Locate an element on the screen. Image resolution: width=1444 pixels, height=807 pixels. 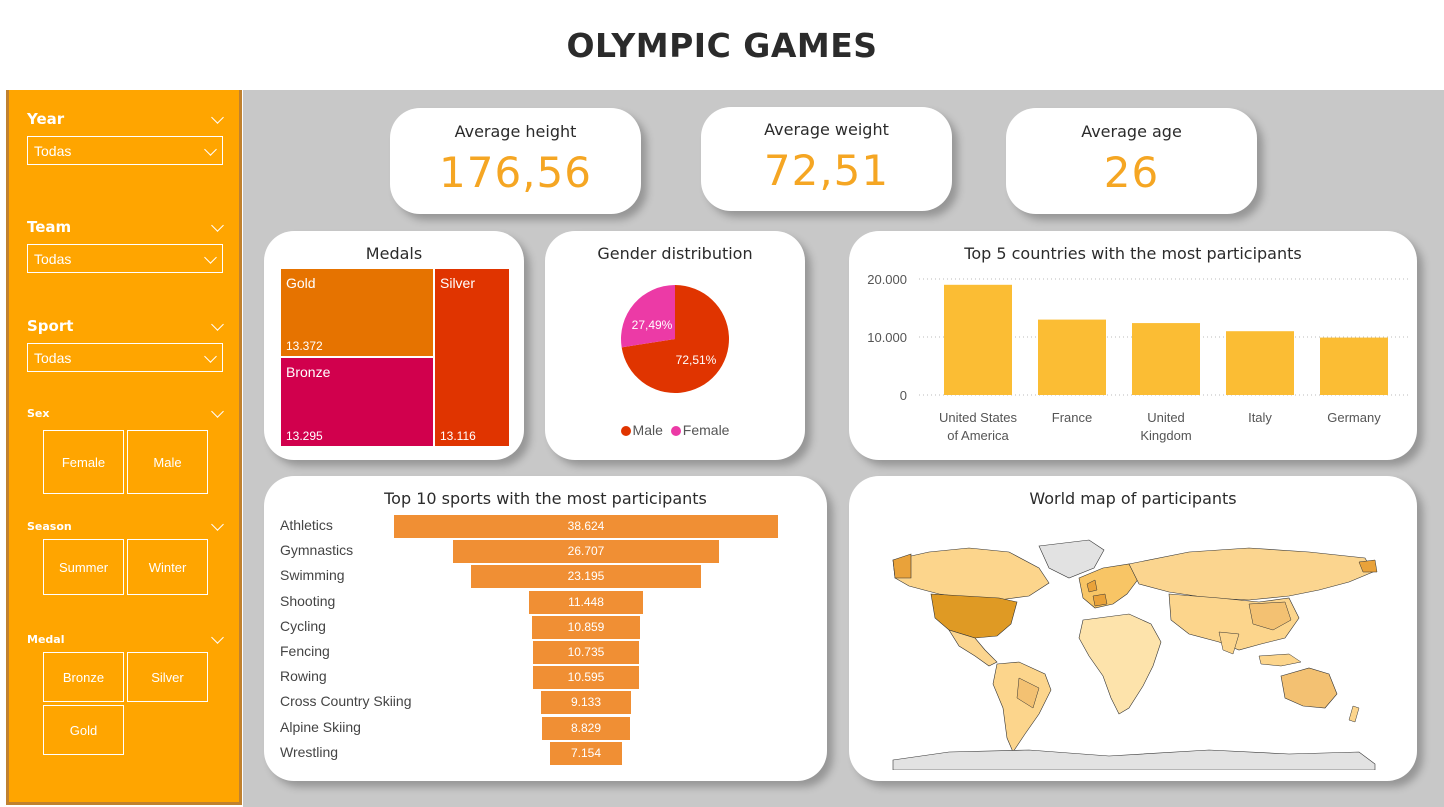
sport-label-cross-country-skiing: Cross Country Skiing is located at coordinates (346, 701).